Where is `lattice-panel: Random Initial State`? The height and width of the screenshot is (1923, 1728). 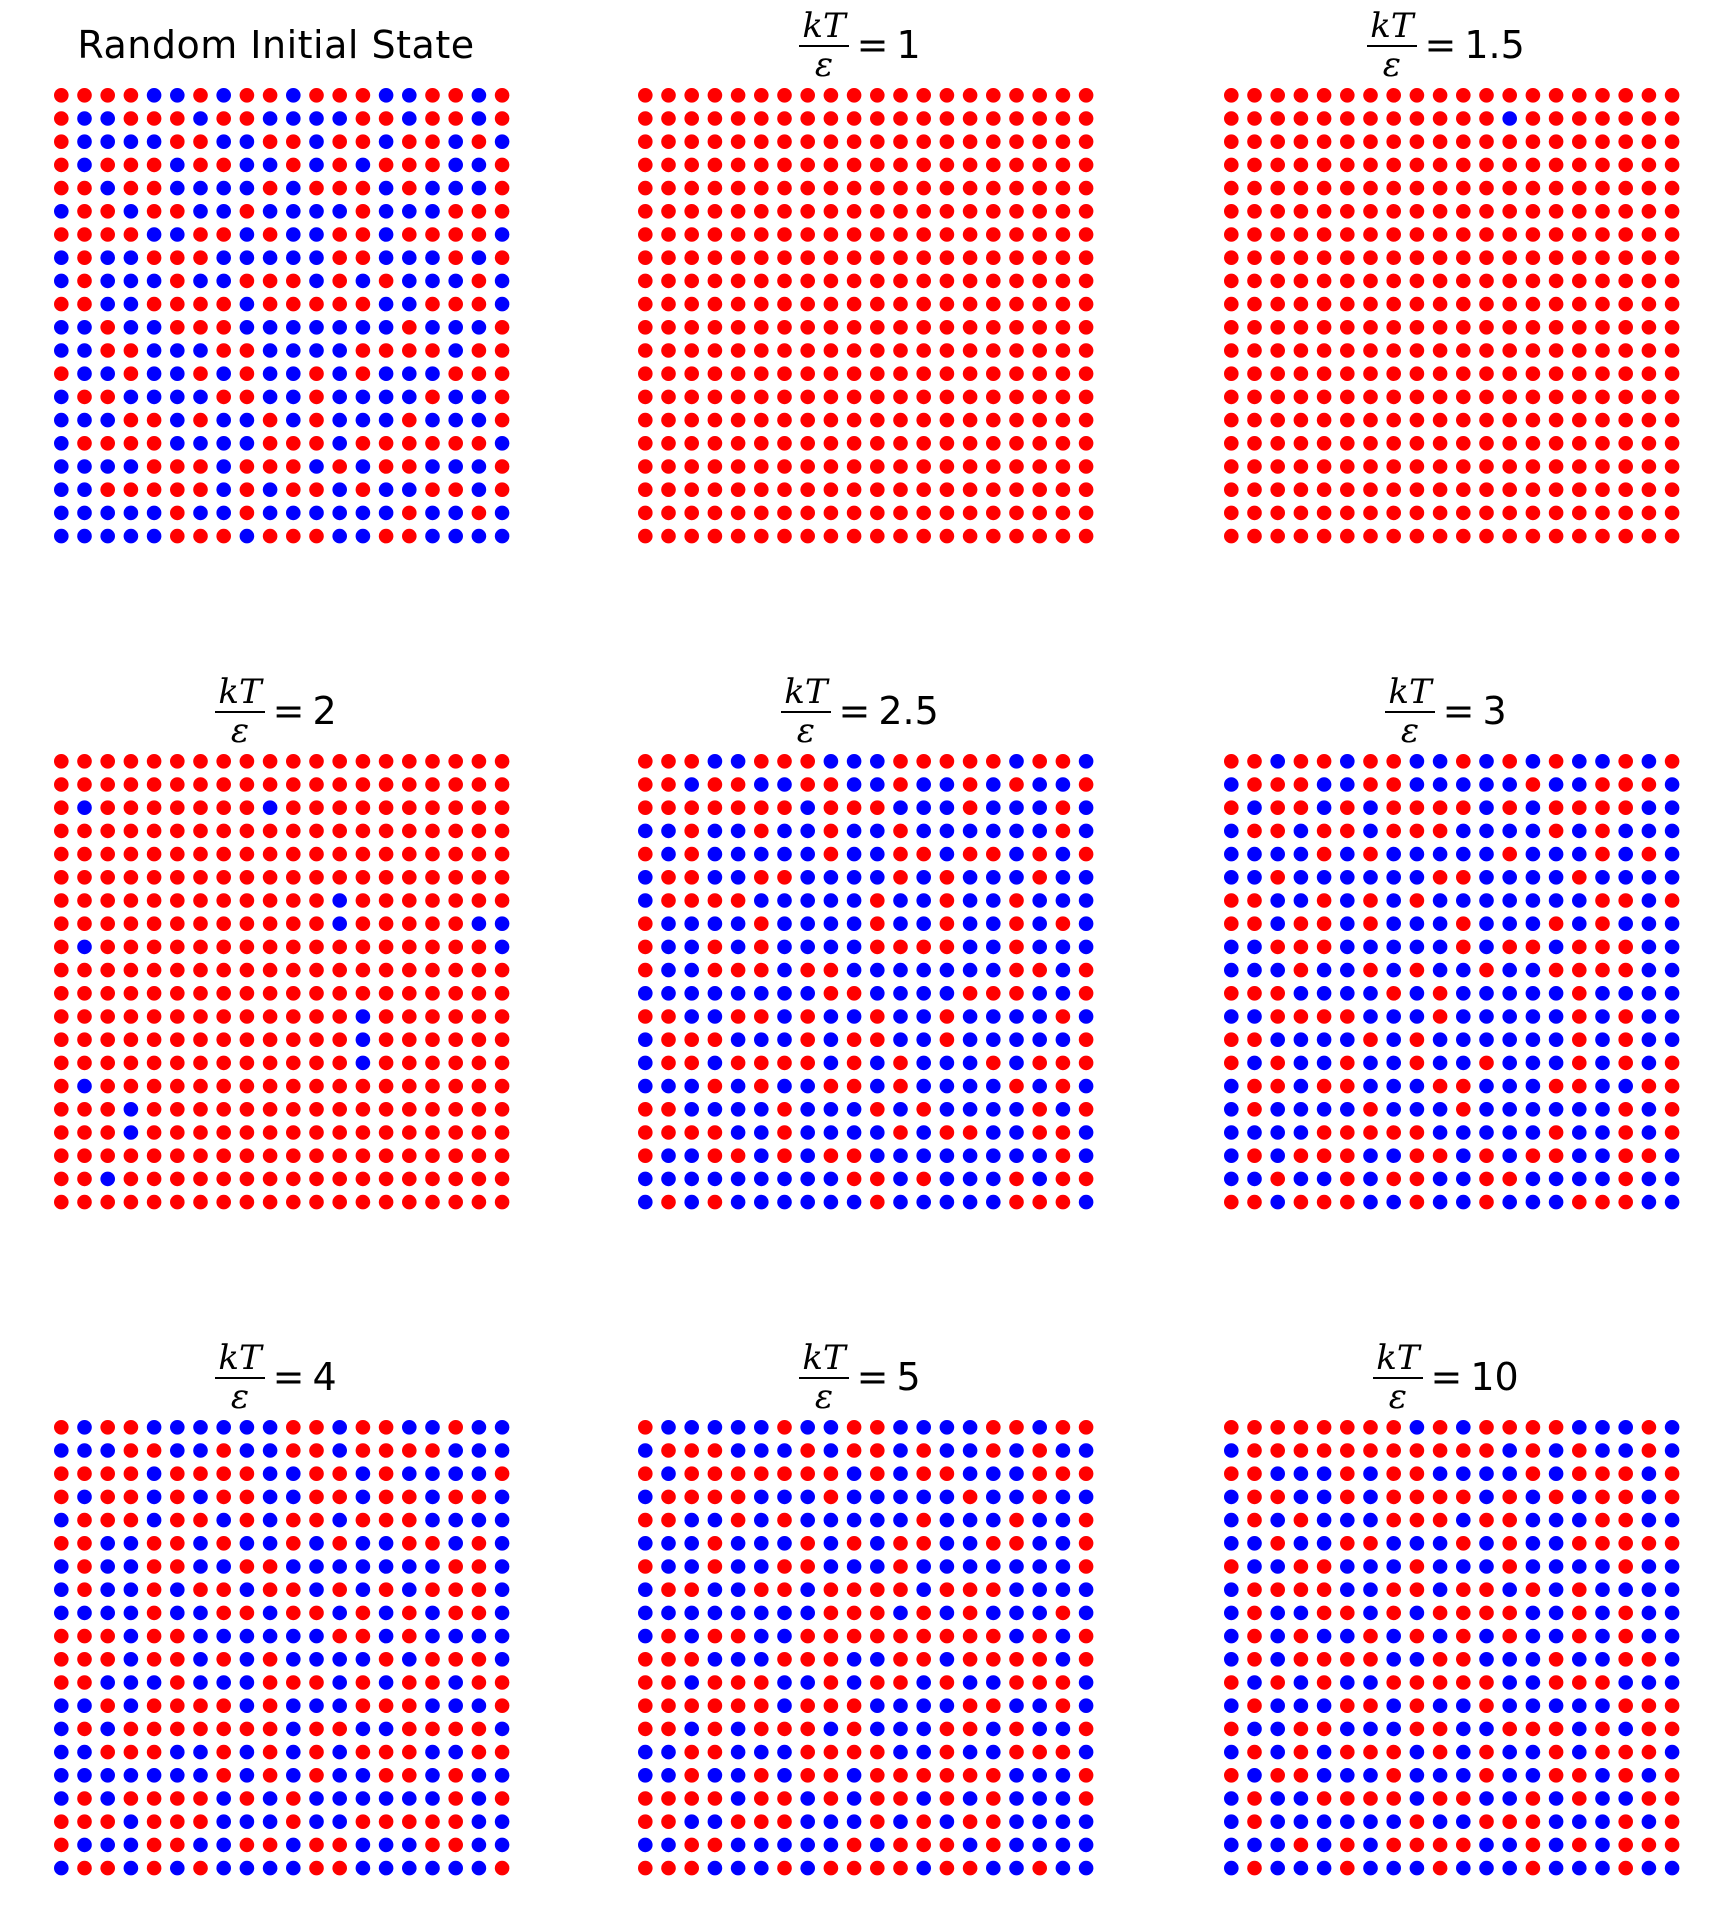 lattice-panel: Random Initial State is located at coordinates (278, 277).